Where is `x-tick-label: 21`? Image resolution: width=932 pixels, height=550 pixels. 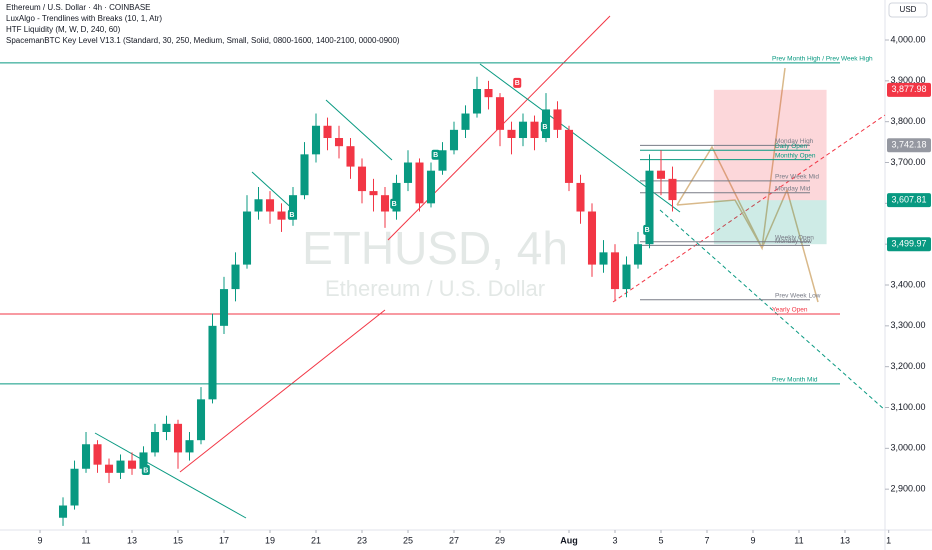
x-tick-label: 21 is located at coordinates (316, 540).